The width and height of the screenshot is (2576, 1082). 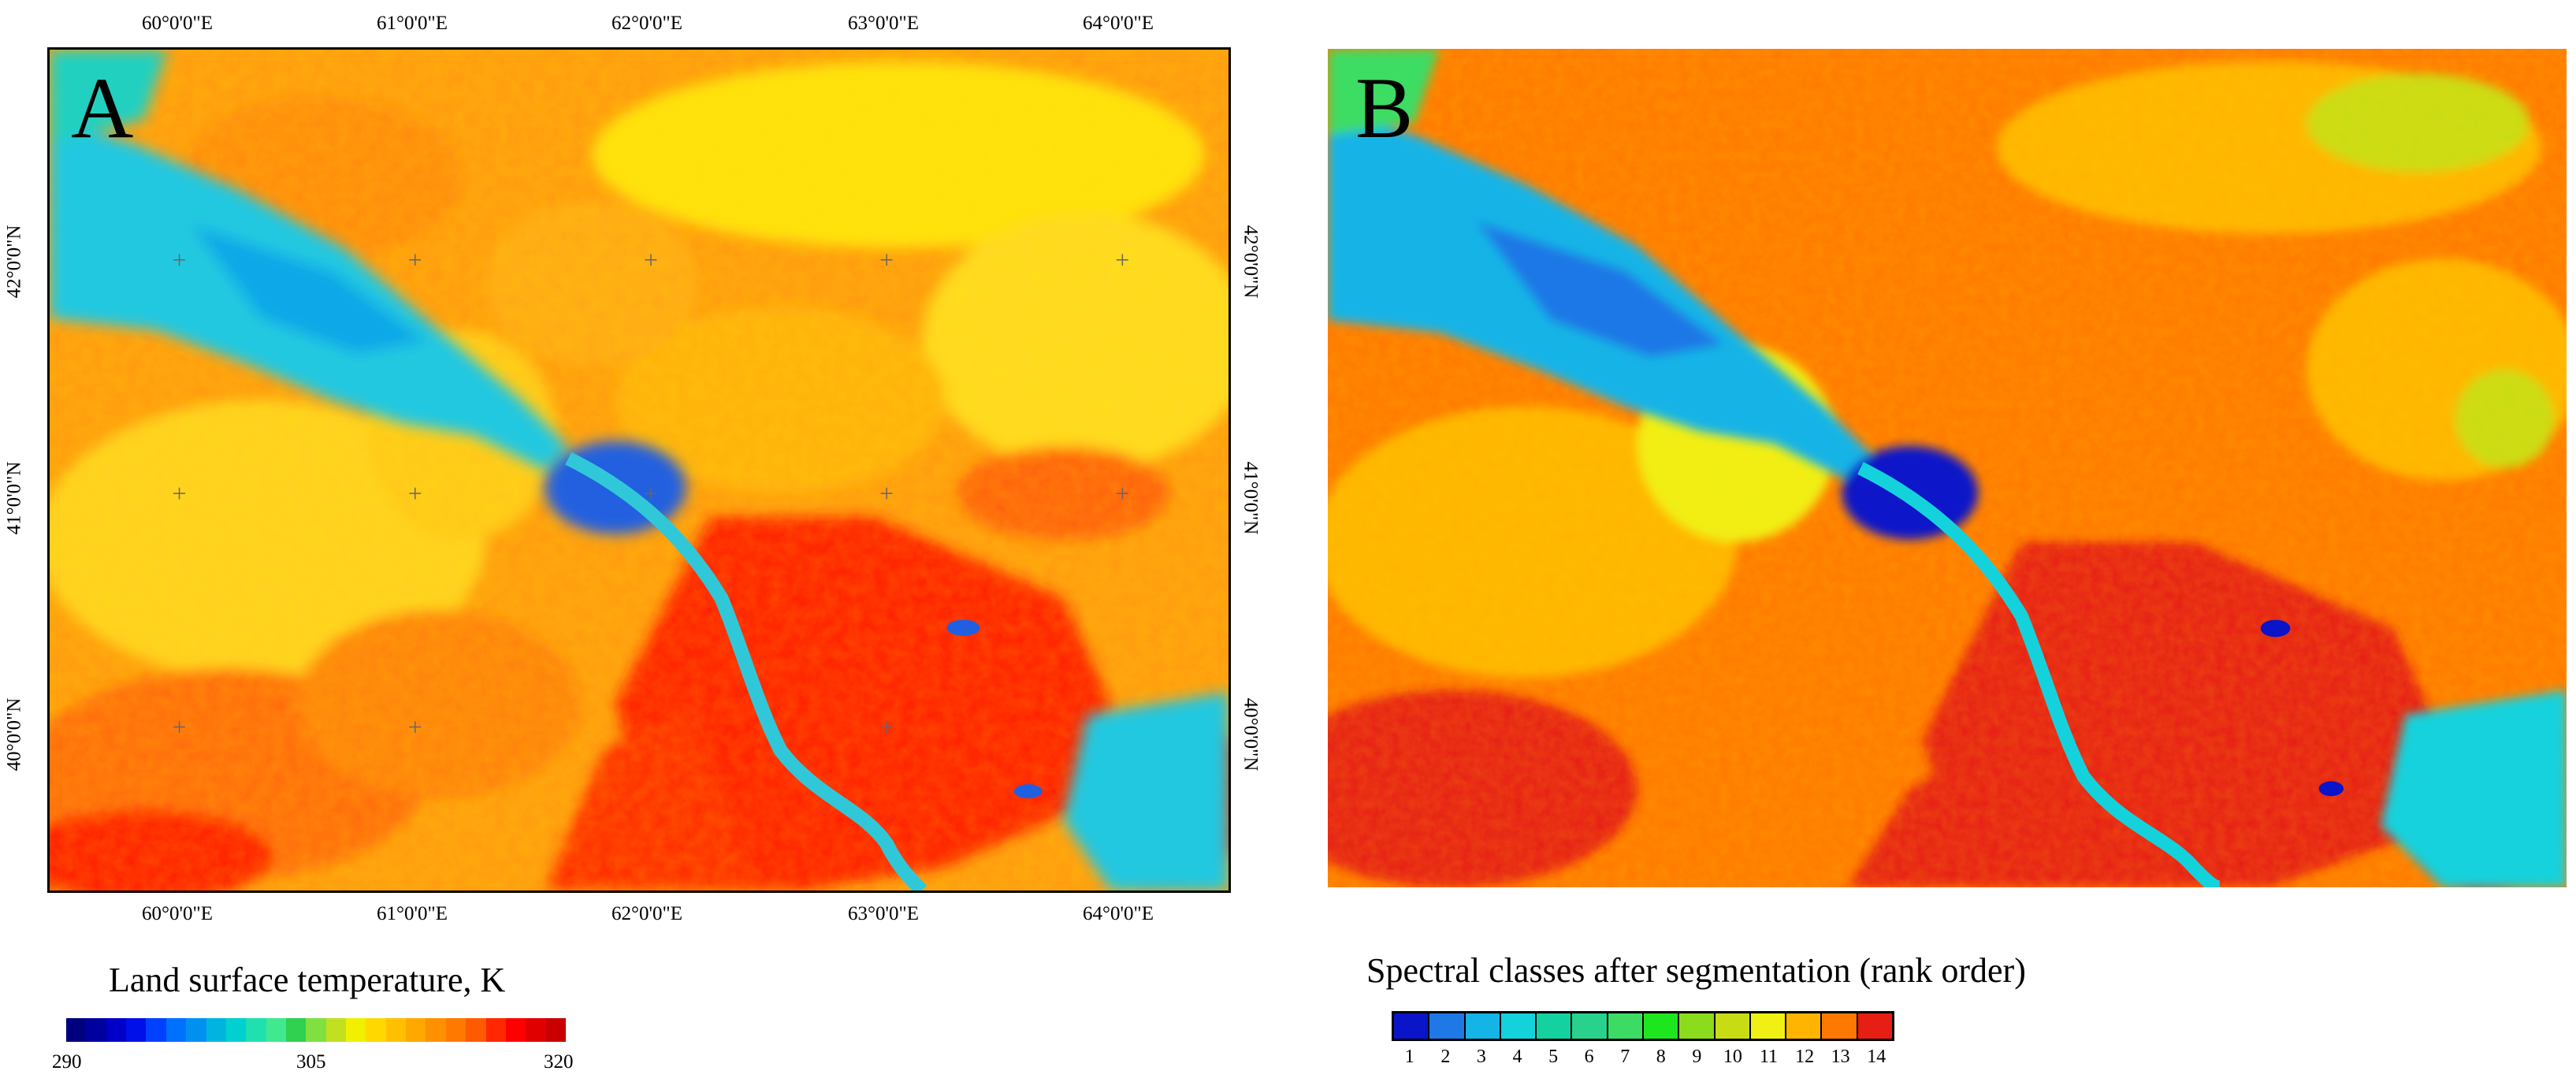 What do you see at coordinates (1661, 1057) in the screenshot?
I see `class-number-label: 8` at bounding box center [1661, 1057].